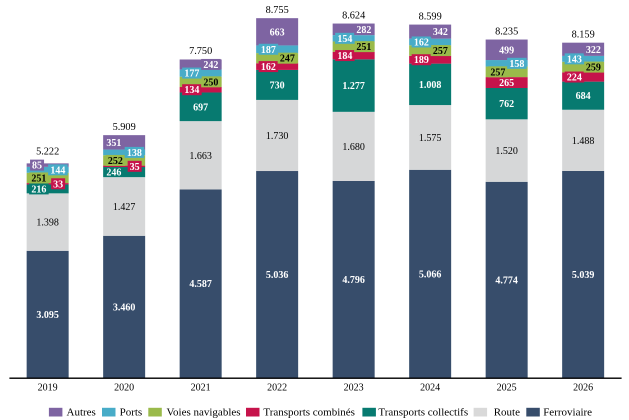  Describe the element at coordinates (567, 413) in the screenshot. I see `svg-text: Ferroviaire` at that location.